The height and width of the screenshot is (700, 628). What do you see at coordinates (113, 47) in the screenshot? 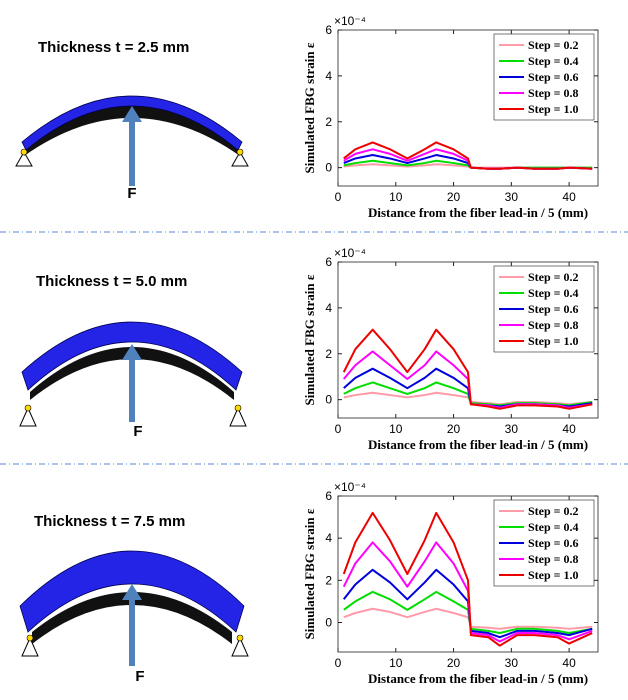
I see `thickness-label: Thickness t = 2.5 mm` at bounding box center [113, 47].